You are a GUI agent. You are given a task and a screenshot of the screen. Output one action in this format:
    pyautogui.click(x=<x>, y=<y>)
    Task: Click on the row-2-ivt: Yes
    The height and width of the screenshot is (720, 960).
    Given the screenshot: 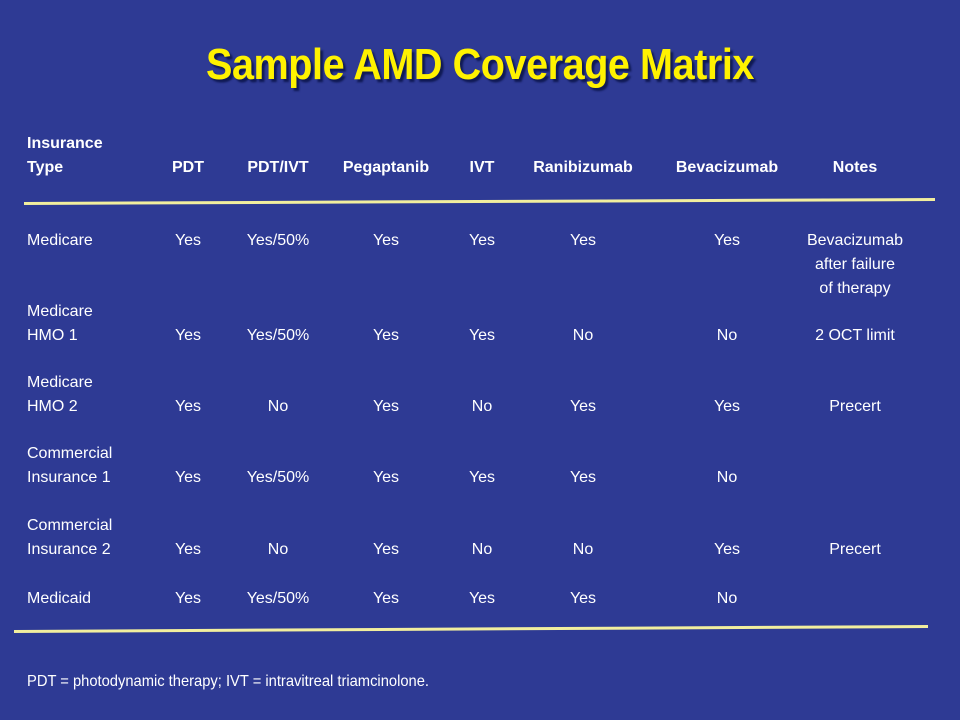 What is the action you would take?
    pyautogui.click(x=482, y=335)
    